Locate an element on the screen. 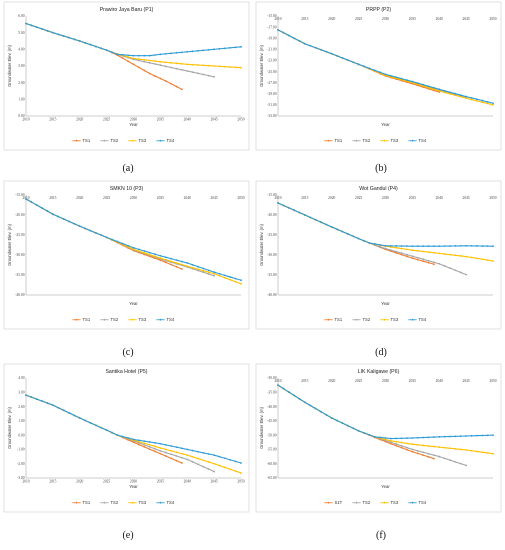  x-tick-label: 2050 is located at coordinates (492, 19).